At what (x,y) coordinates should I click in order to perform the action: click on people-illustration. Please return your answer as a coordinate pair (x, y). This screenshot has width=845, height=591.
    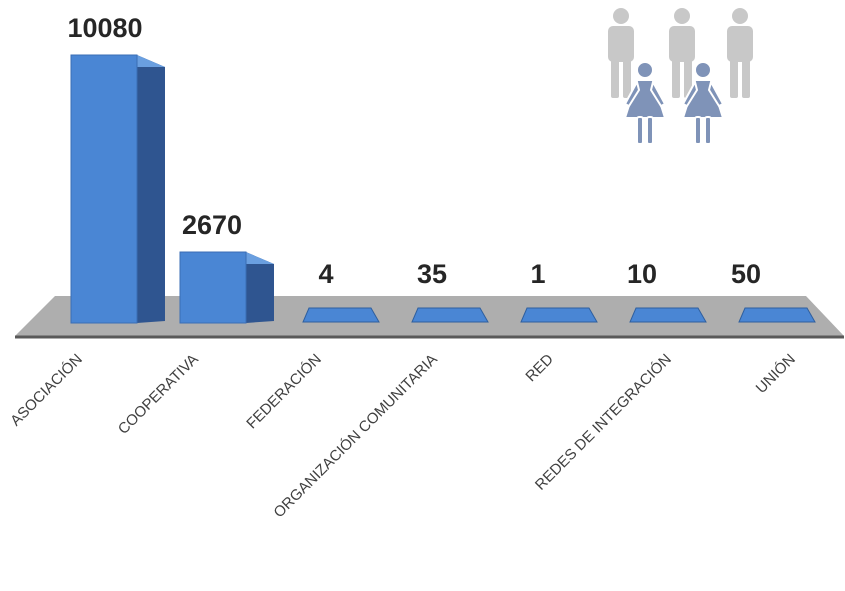
    Looking at the image, I should click on (680, 76).